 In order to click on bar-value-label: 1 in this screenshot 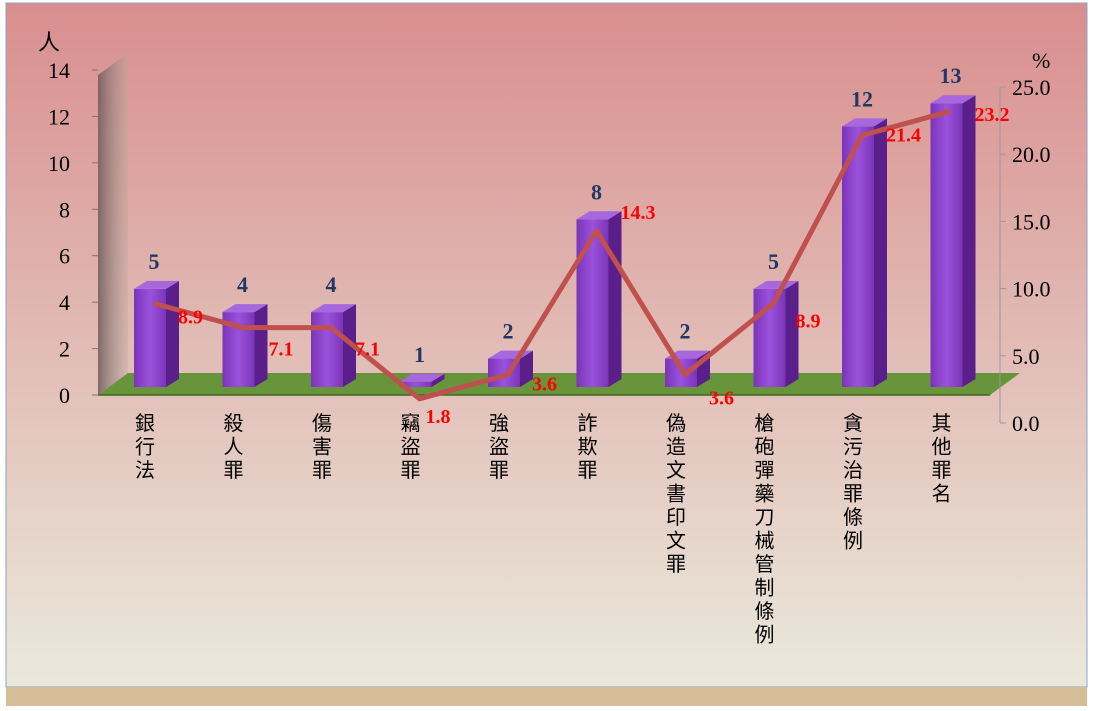, I will do `click(419, 354)`.